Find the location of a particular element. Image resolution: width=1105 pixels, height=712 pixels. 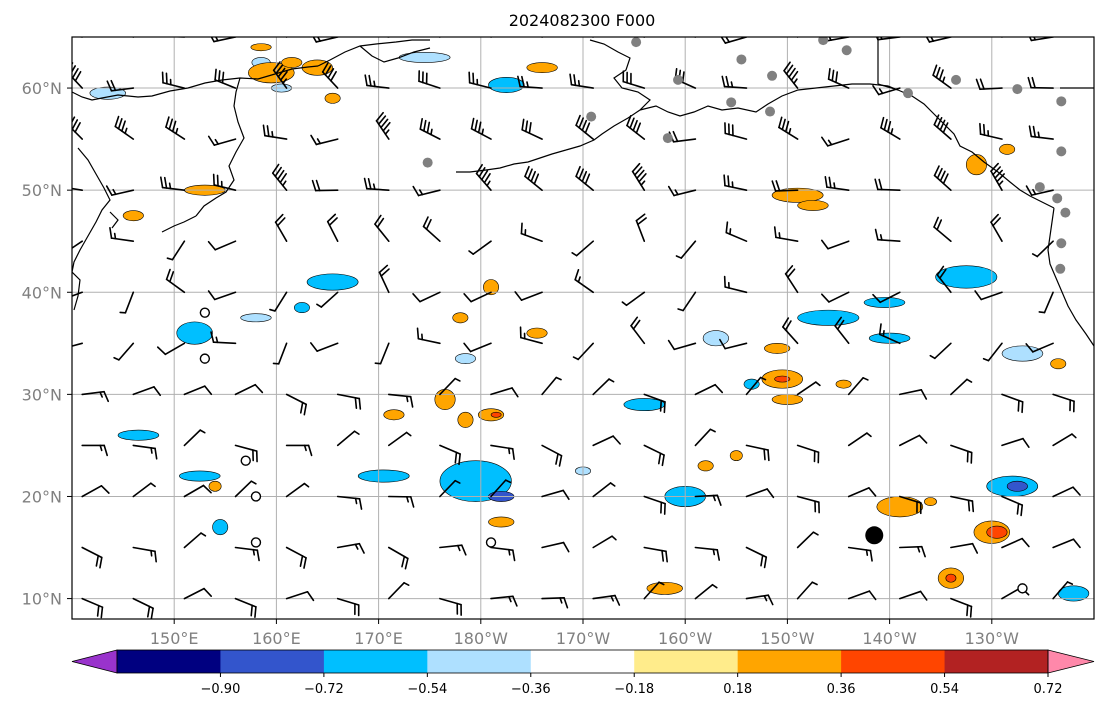

asia-coastline is located at coordinates (195, 141).